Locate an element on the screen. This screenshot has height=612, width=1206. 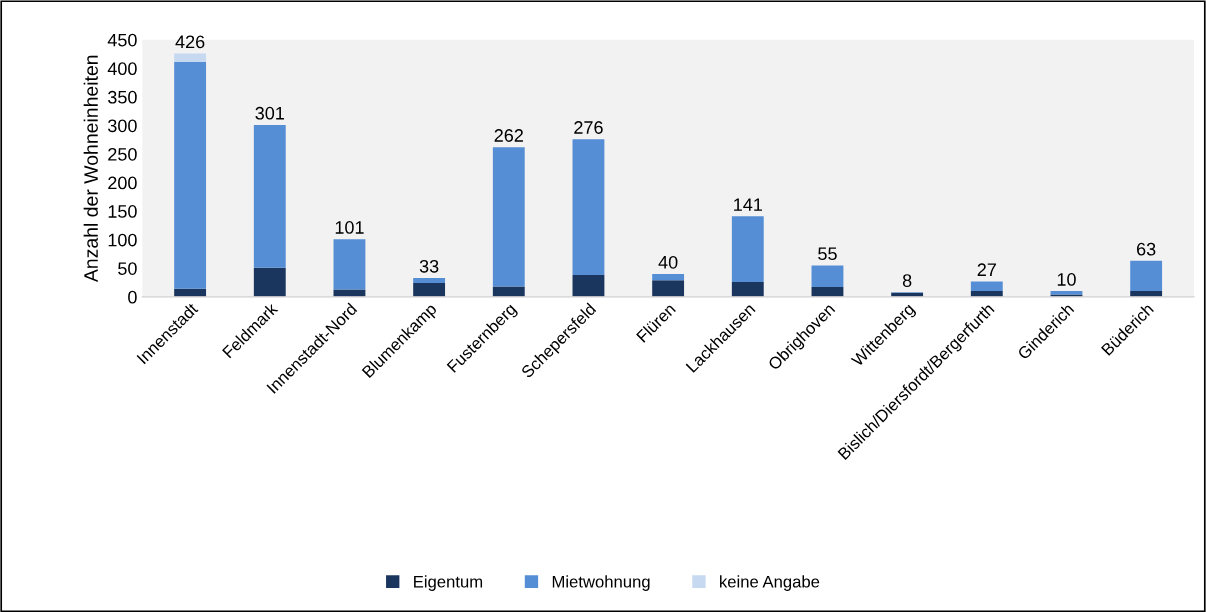
total-label: 8 is located at coordinates (907, 280).